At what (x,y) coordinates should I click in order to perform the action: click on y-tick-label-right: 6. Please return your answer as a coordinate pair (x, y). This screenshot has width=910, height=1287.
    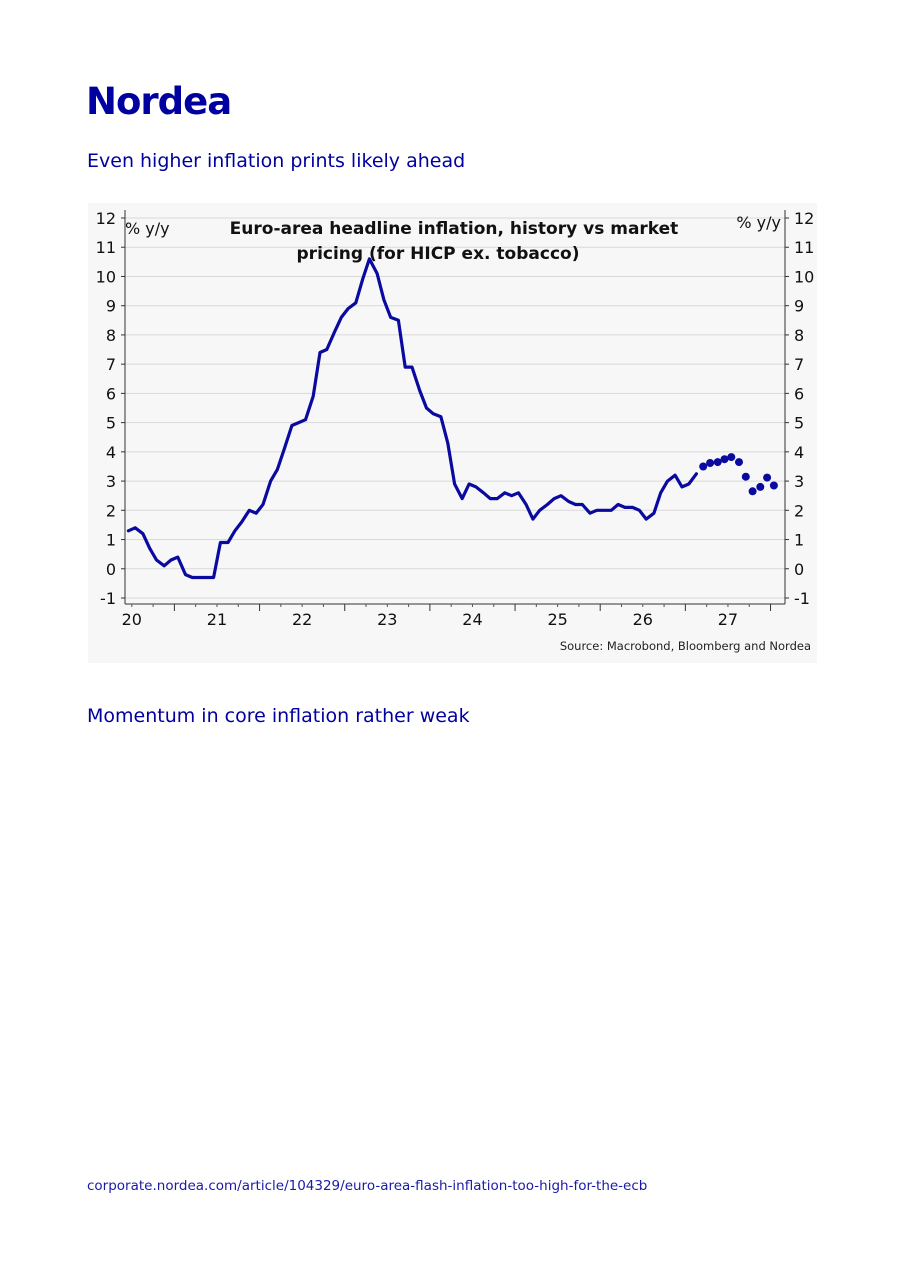
    Looking at the image, I should click on (799, 393).